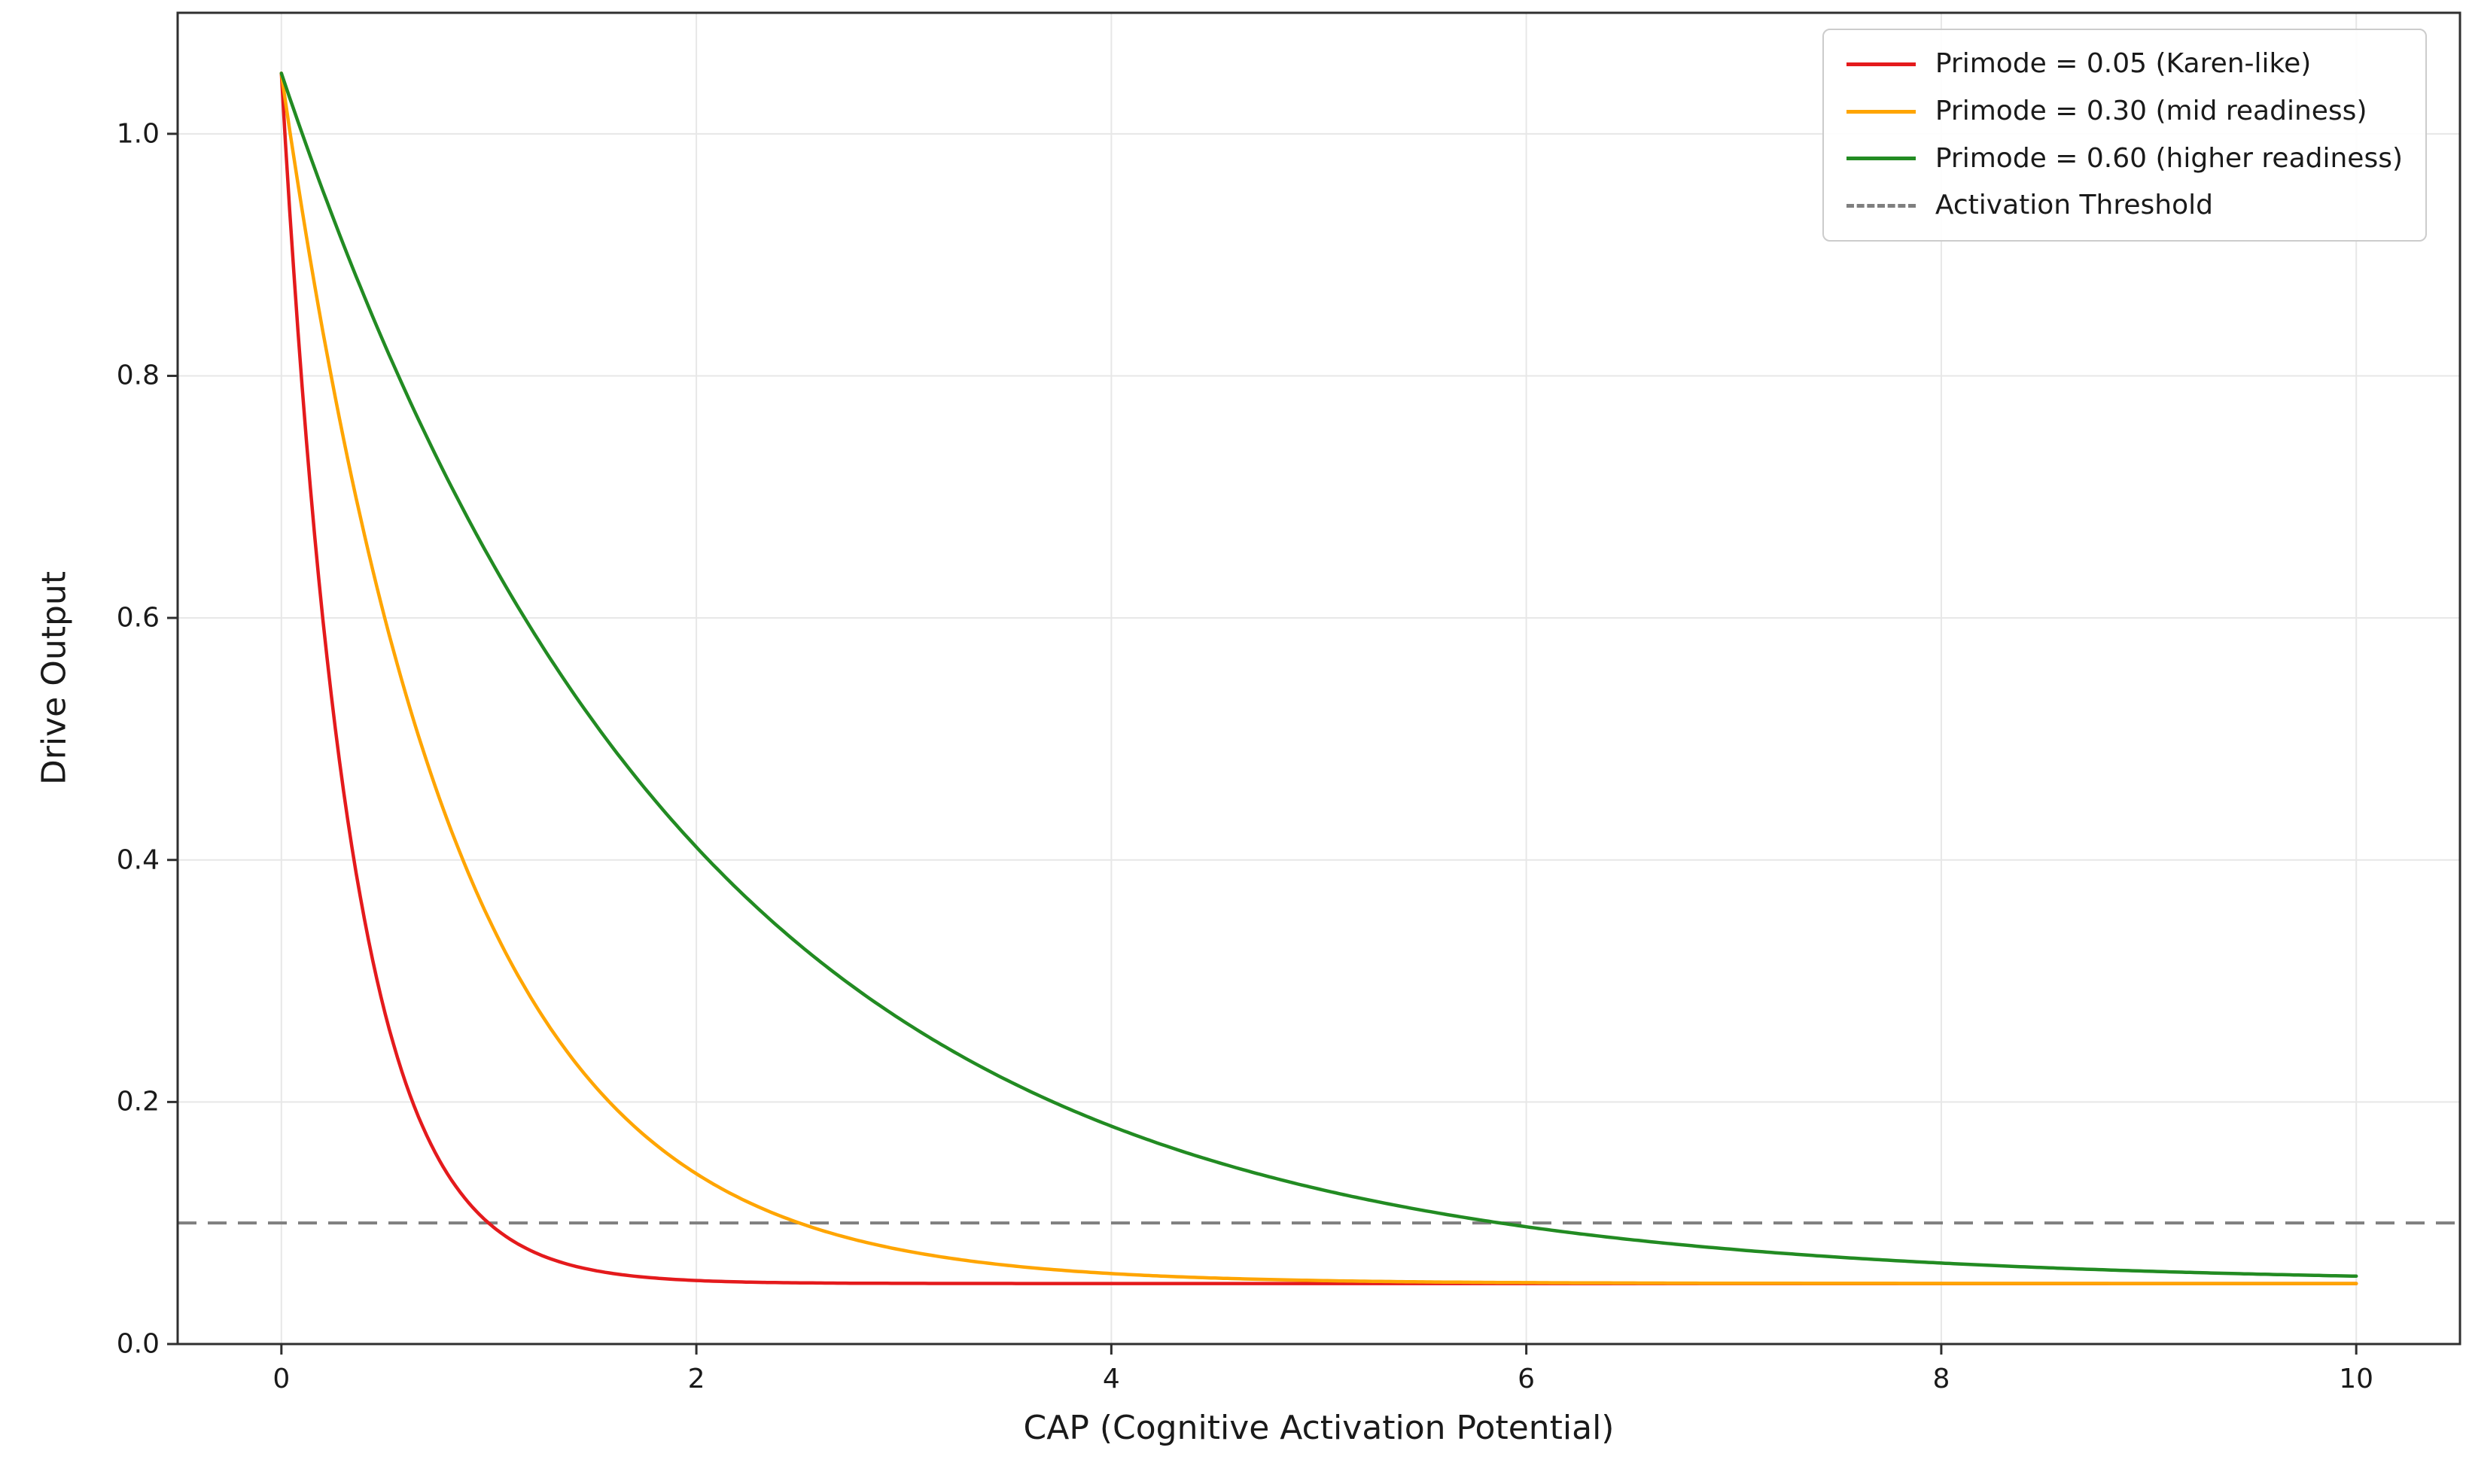 This screenshot has width=2466, height=1484. I want to click on legend-label: Primode = 0.05 (Karen-like), so click(2123, 63).